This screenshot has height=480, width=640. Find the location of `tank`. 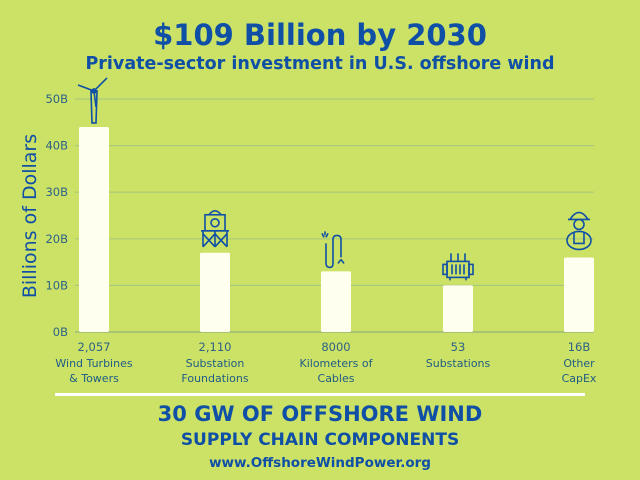

tank is located at coordinates (215, 222).